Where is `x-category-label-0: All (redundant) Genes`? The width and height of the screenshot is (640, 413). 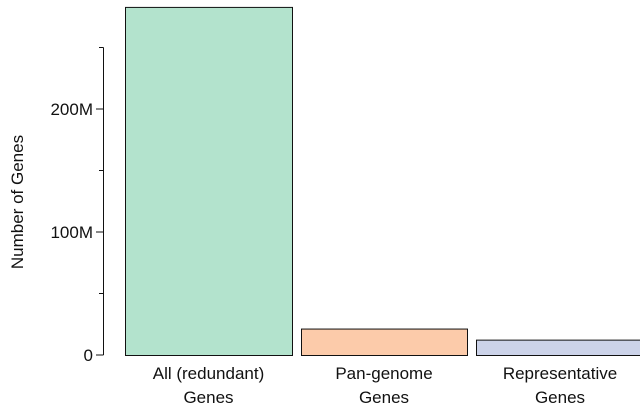
x-category-label-0: All (redundant) Genes is located at coordinates (209, 385).